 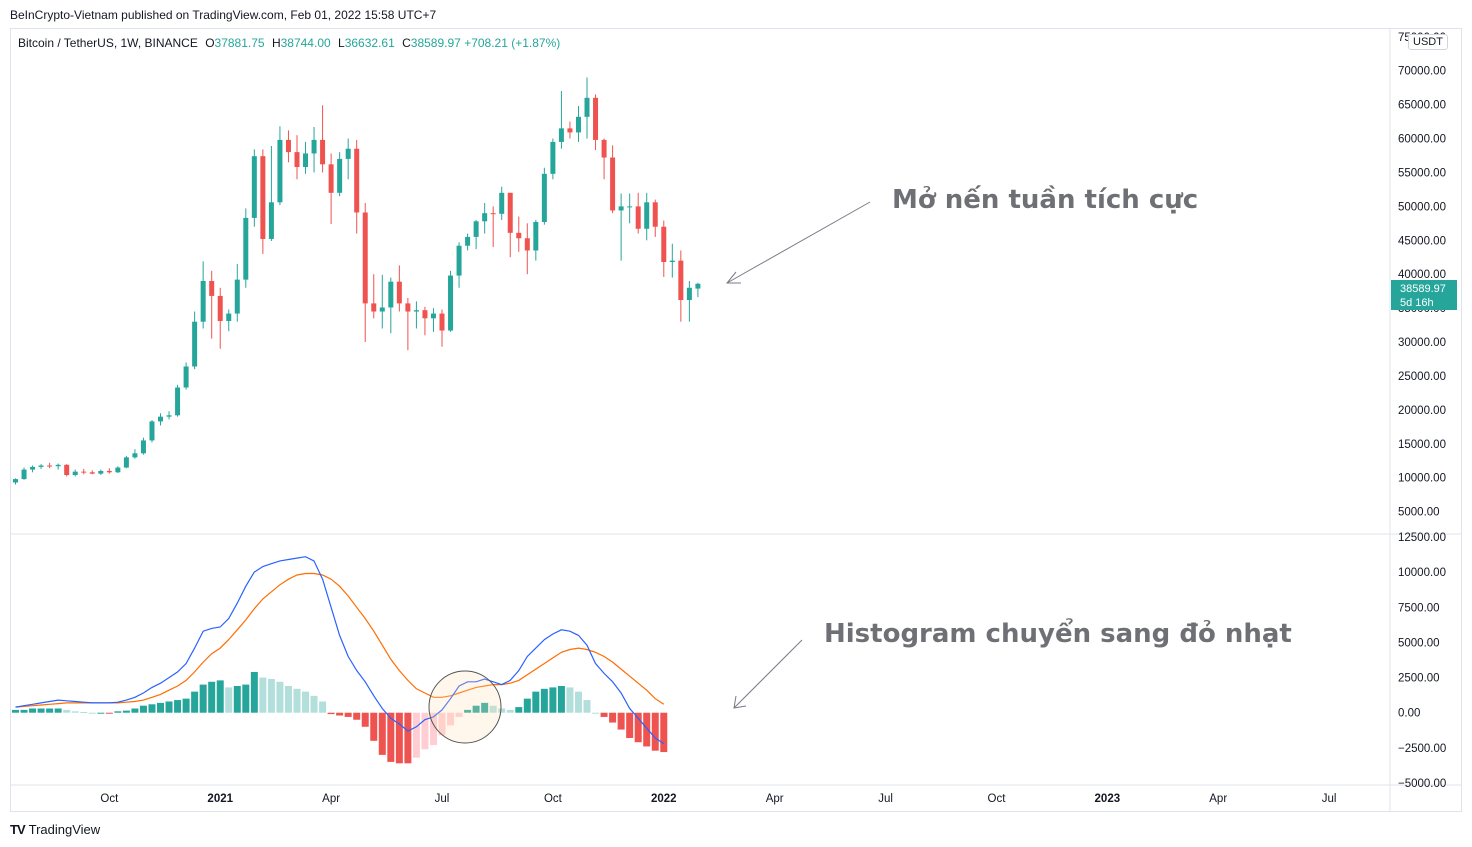 I want to click on macd-tick-label: 2500.00, so click(x=1419, y=679).